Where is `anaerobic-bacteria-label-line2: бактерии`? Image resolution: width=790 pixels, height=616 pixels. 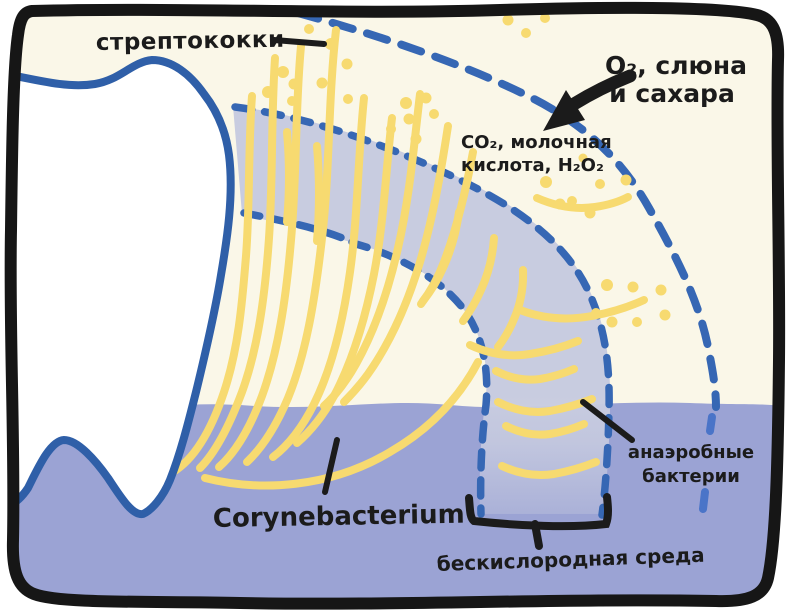 anaerobic-bacteria-label-line2: бактерии is located at coordinates (691, 476).